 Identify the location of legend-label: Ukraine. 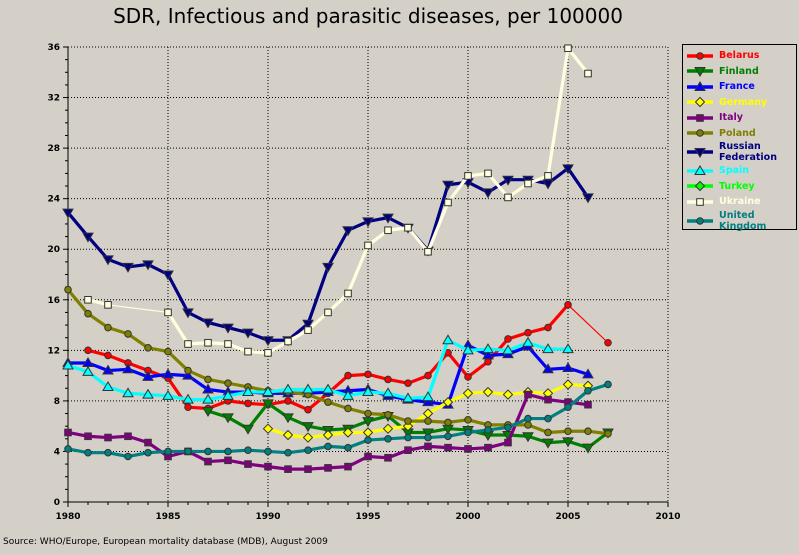
(740, 202).